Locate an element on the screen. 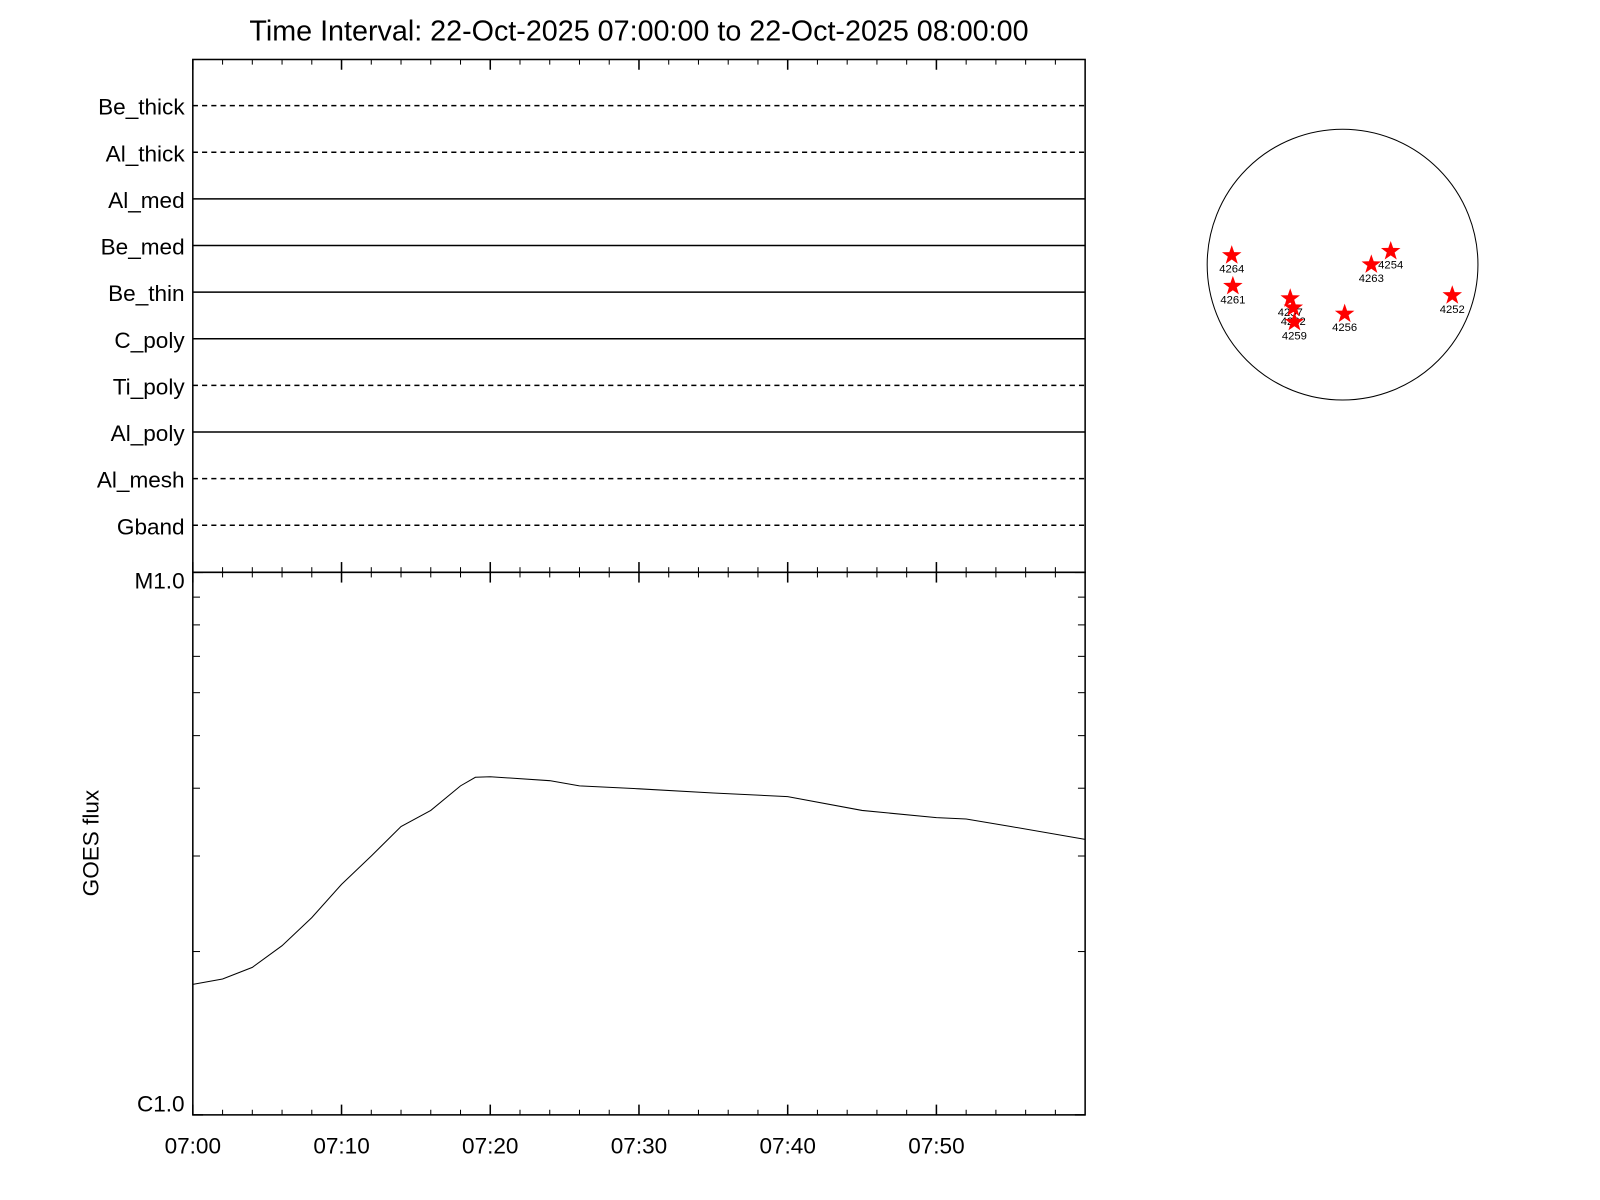 The width and height of the screenshot is (1600, 1200). solar-disk is located at coordinates (1342, 264).